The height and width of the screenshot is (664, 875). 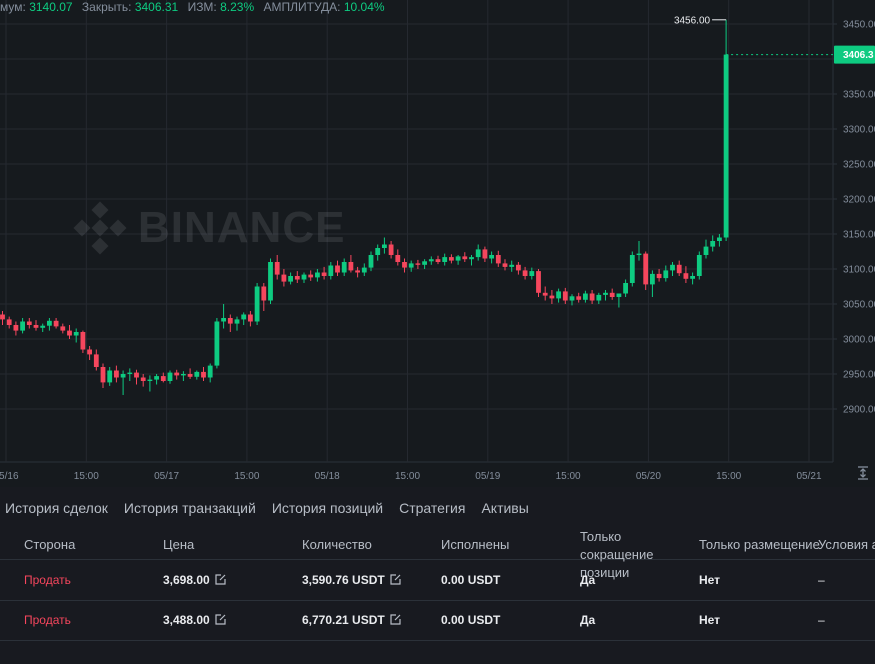 I want to click on row-price-cell: 3,488.00, so click(x=194, y=620).